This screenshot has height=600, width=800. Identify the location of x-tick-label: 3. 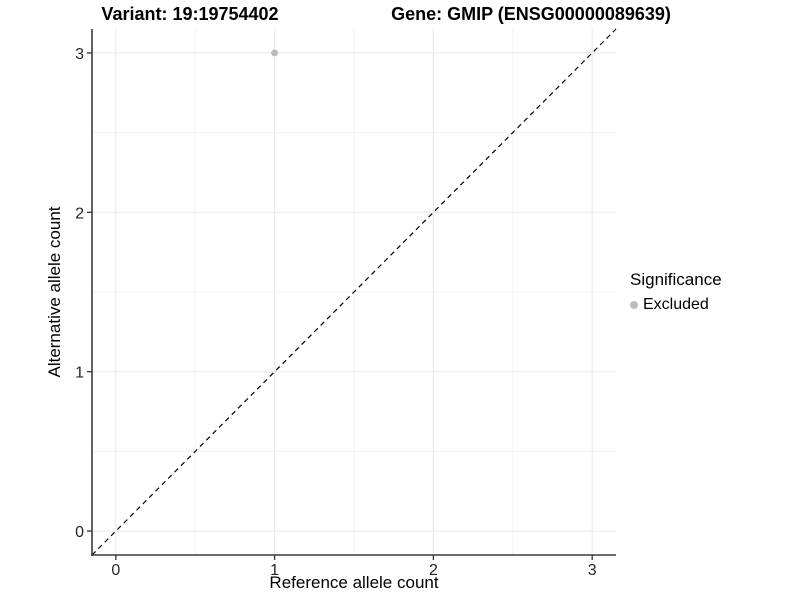
(592, 570).